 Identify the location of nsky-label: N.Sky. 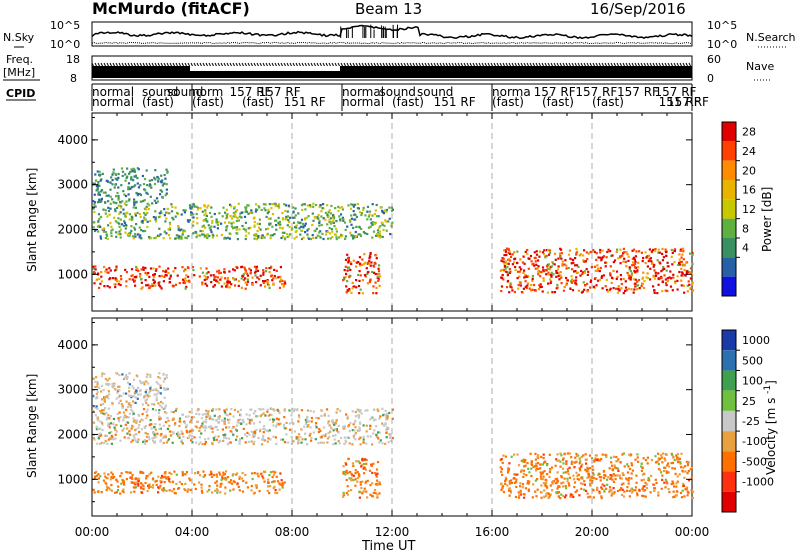
(19, 37).